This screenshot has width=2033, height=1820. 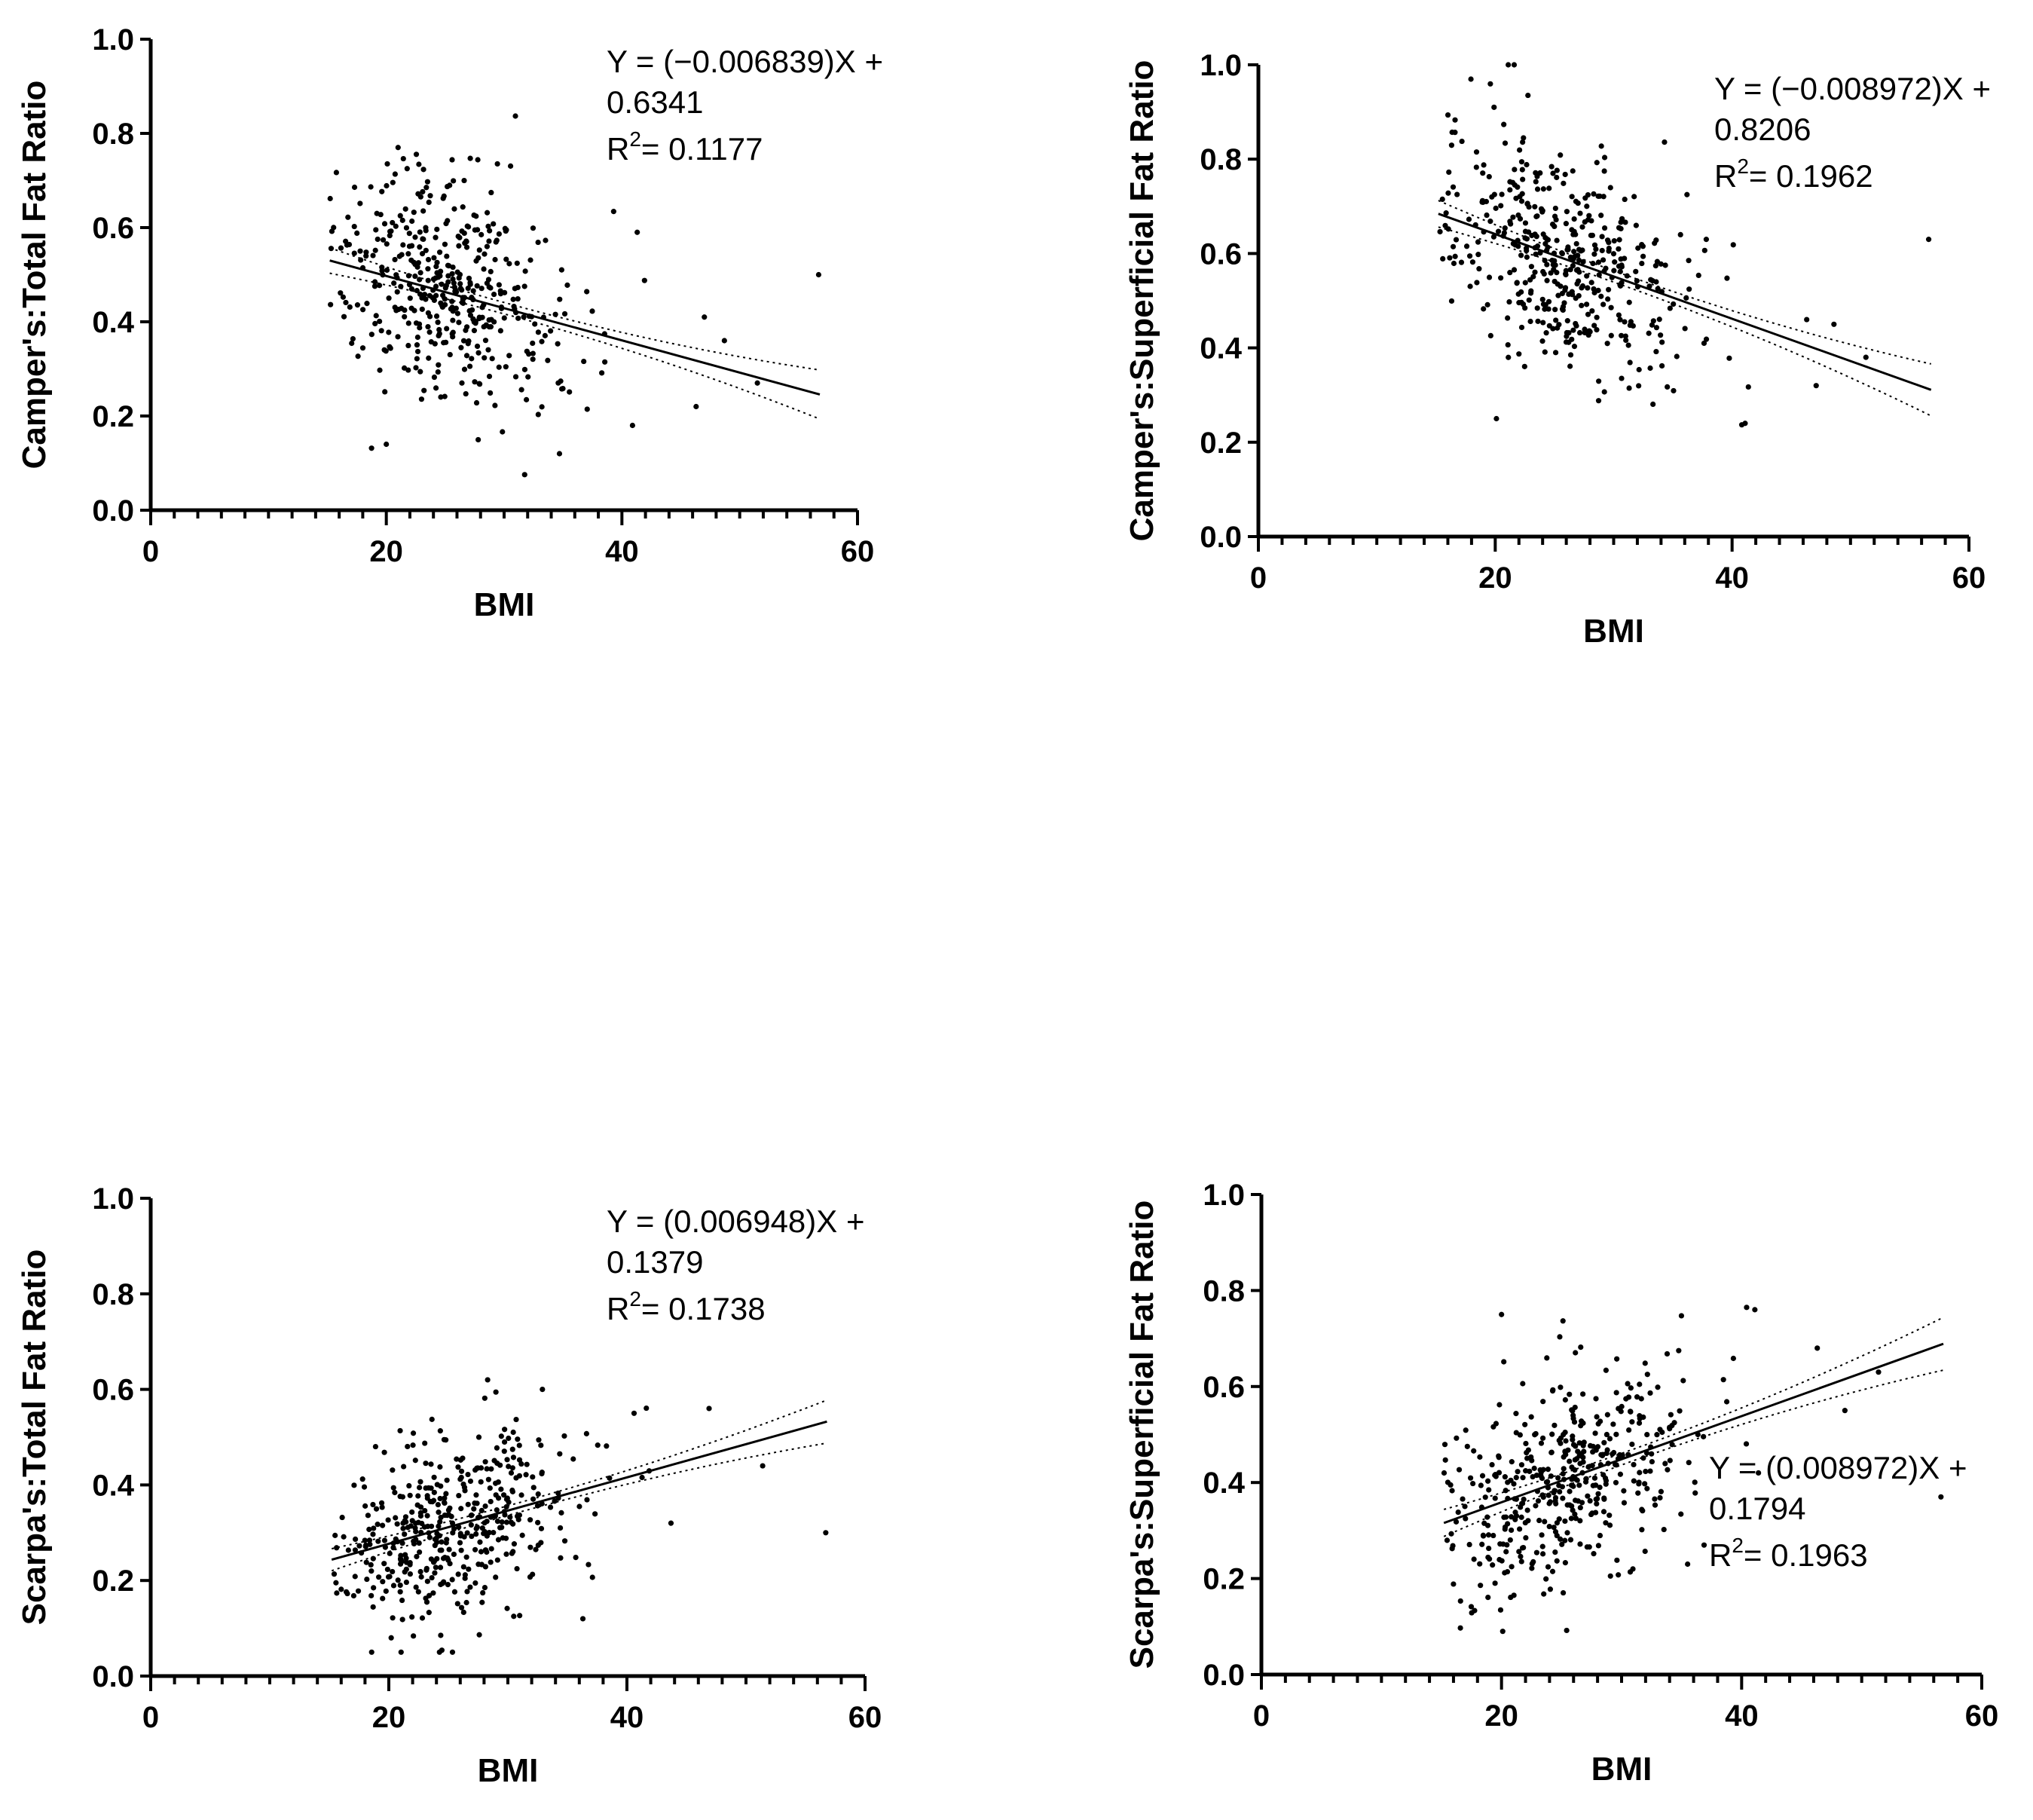 I want to click on r-squared-label: R2= 0.1177, so click(x=685, y=147).